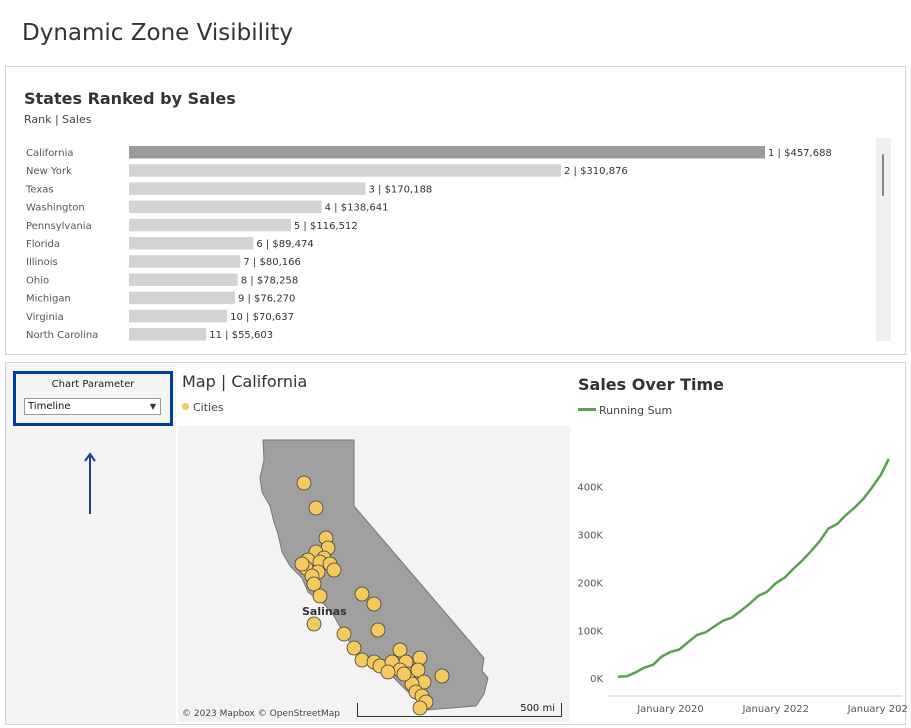 The image size is (911, 728). Describe the element at coordinates (39, 189) in the screenshot. I see `bar-category-label: Texas` at that location.